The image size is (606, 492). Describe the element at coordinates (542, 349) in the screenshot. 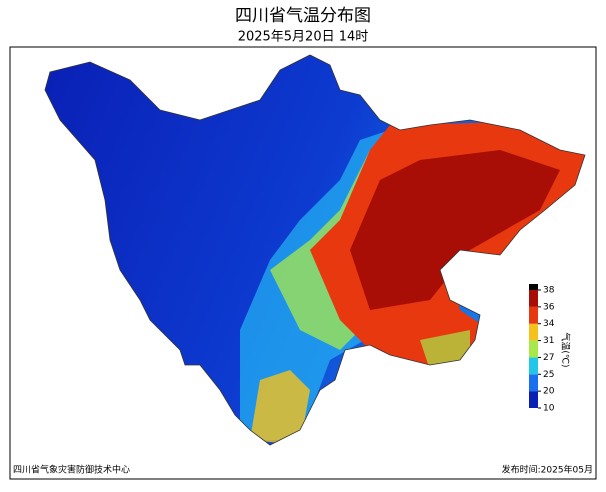

I see `color-legend: 10 20 25 27 31 34 36 38` at that location.